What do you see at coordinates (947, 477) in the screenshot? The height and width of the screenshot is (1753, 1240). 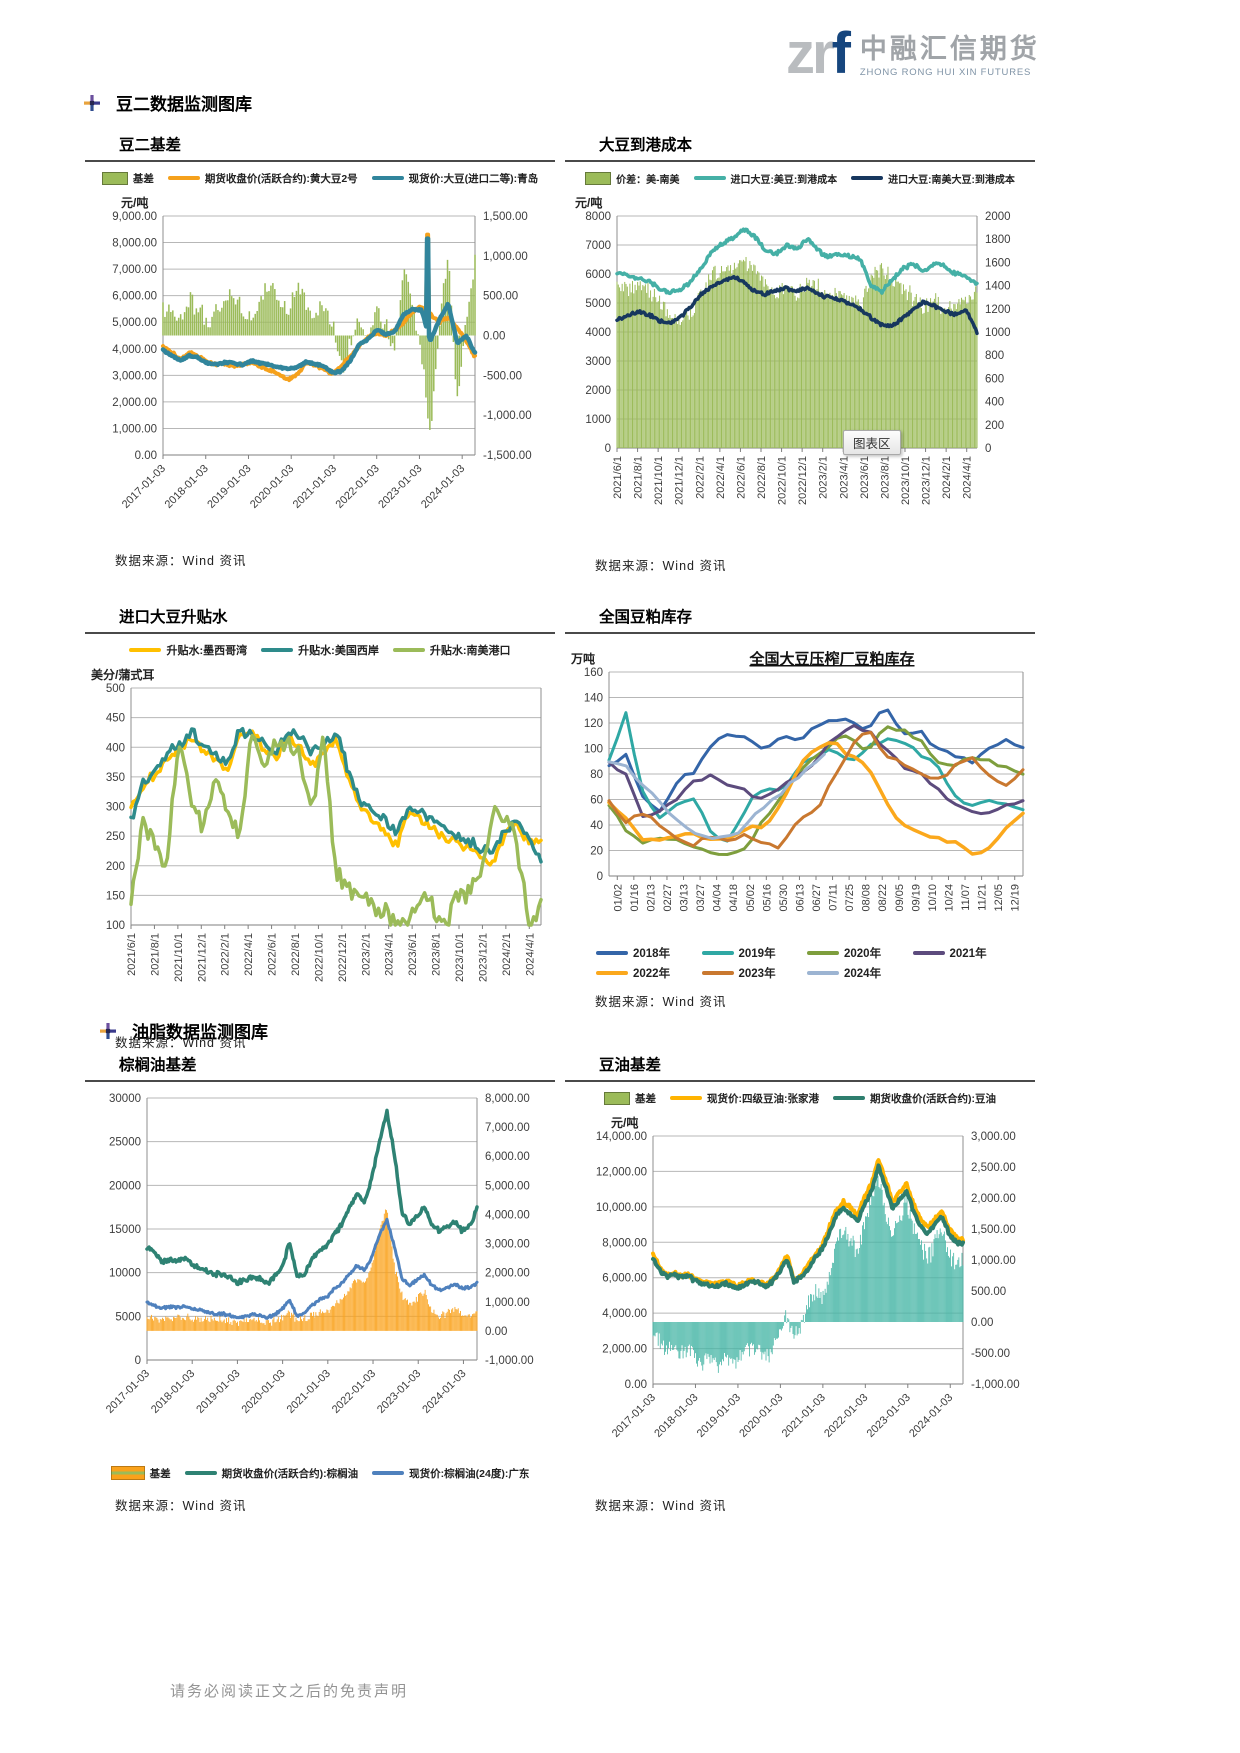 I see `svg-text: 2024/2/1` at bounding box center [947, 477].